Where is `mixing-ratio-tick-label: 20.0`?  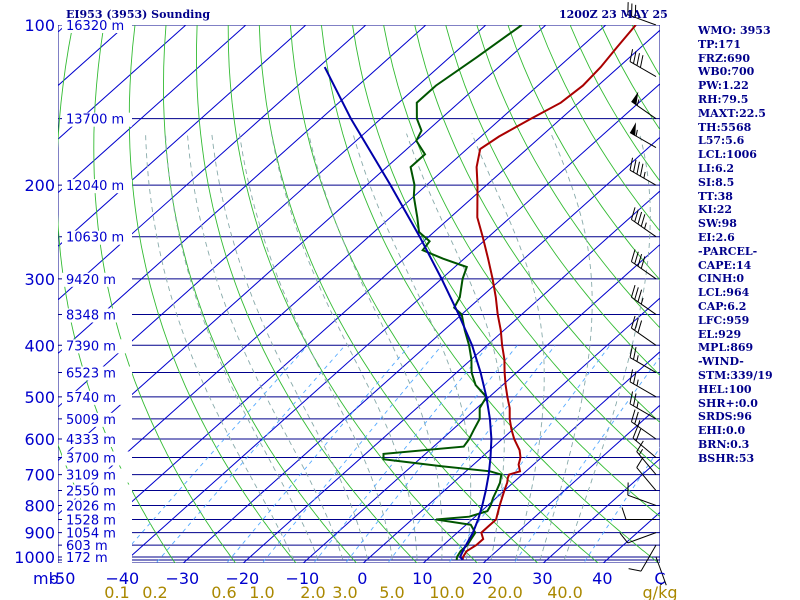 mixing-ratio-tick-label: 20.0 is located at coordinates (505, 591).